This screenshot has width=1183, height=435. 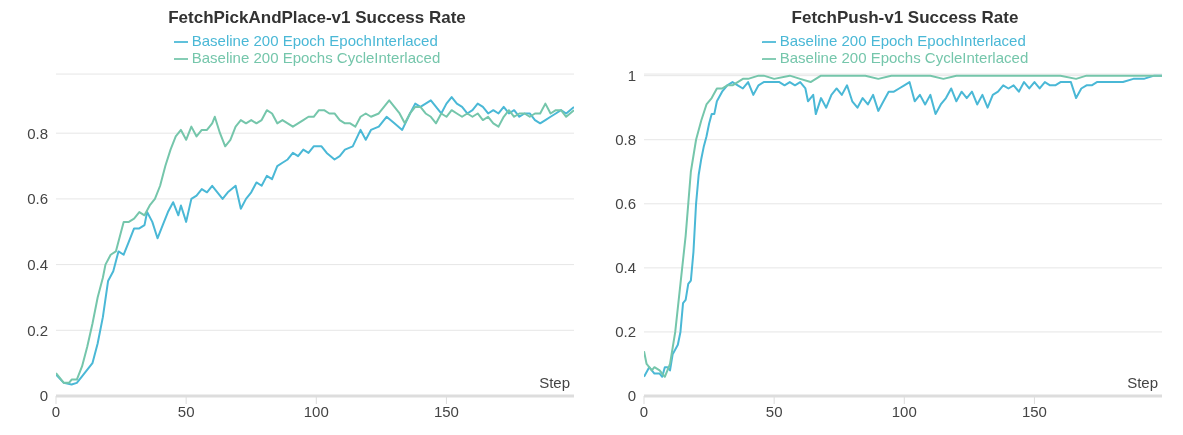 I want to click on chart-title: FetchPickAndPlace-v1 Success Rate, so click(x=317, y=18).